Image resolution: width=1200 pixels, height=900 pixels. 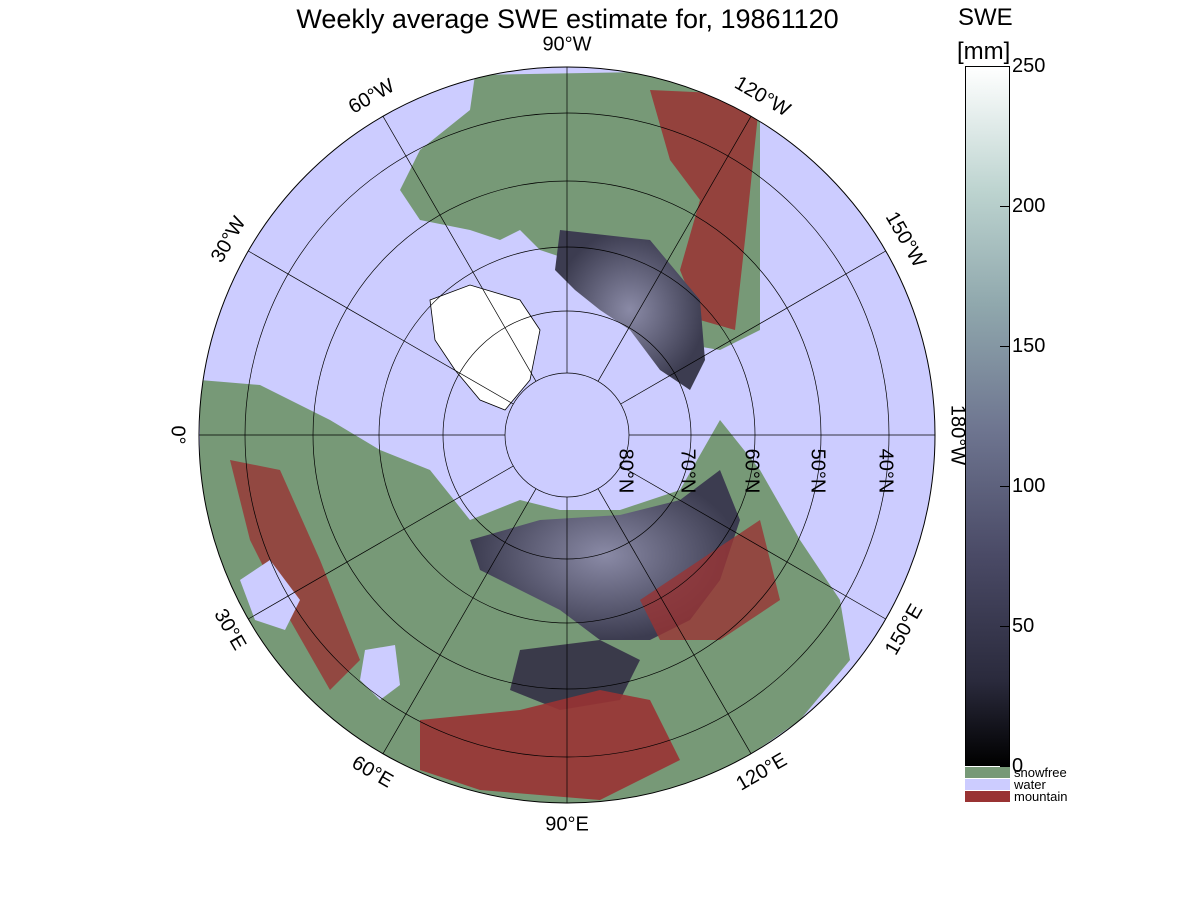 I want to click on latitude-label: 50°N, so click(x=818, y=471).